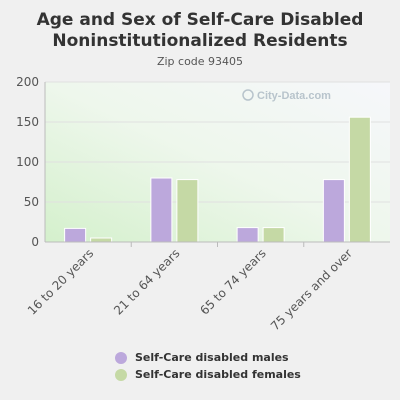 This screenshot has height=400, width=400. I want to click on watermark: City-Data.com, so click(286, 95).